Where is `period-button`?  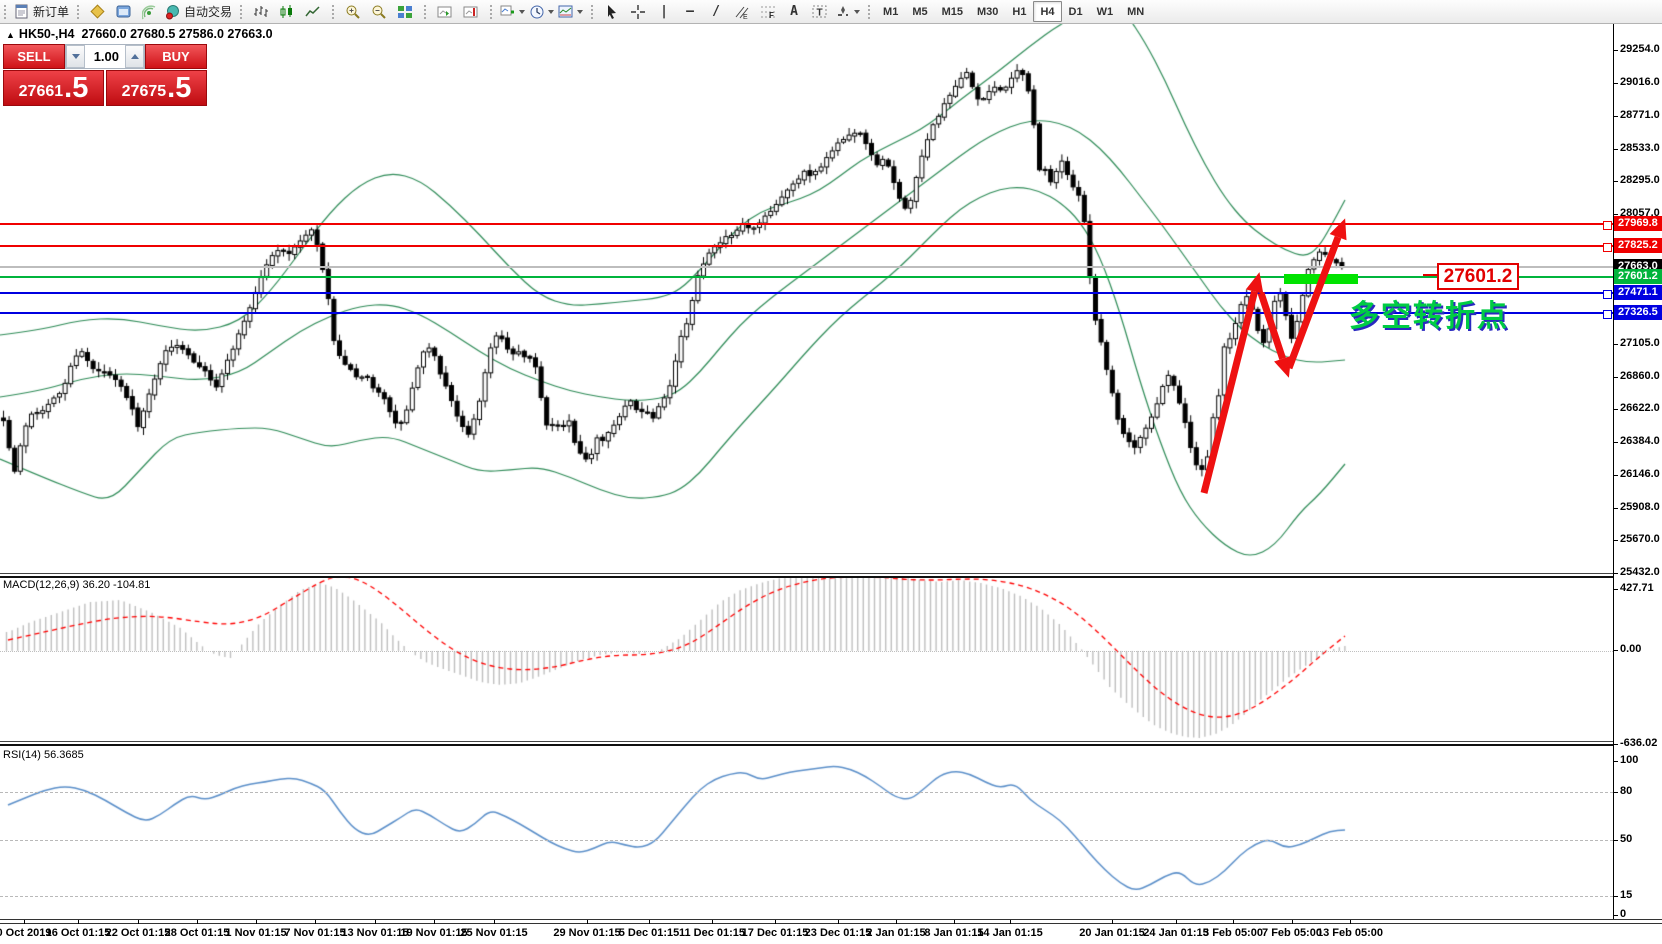
period-button is located at coordinates (541, 12).